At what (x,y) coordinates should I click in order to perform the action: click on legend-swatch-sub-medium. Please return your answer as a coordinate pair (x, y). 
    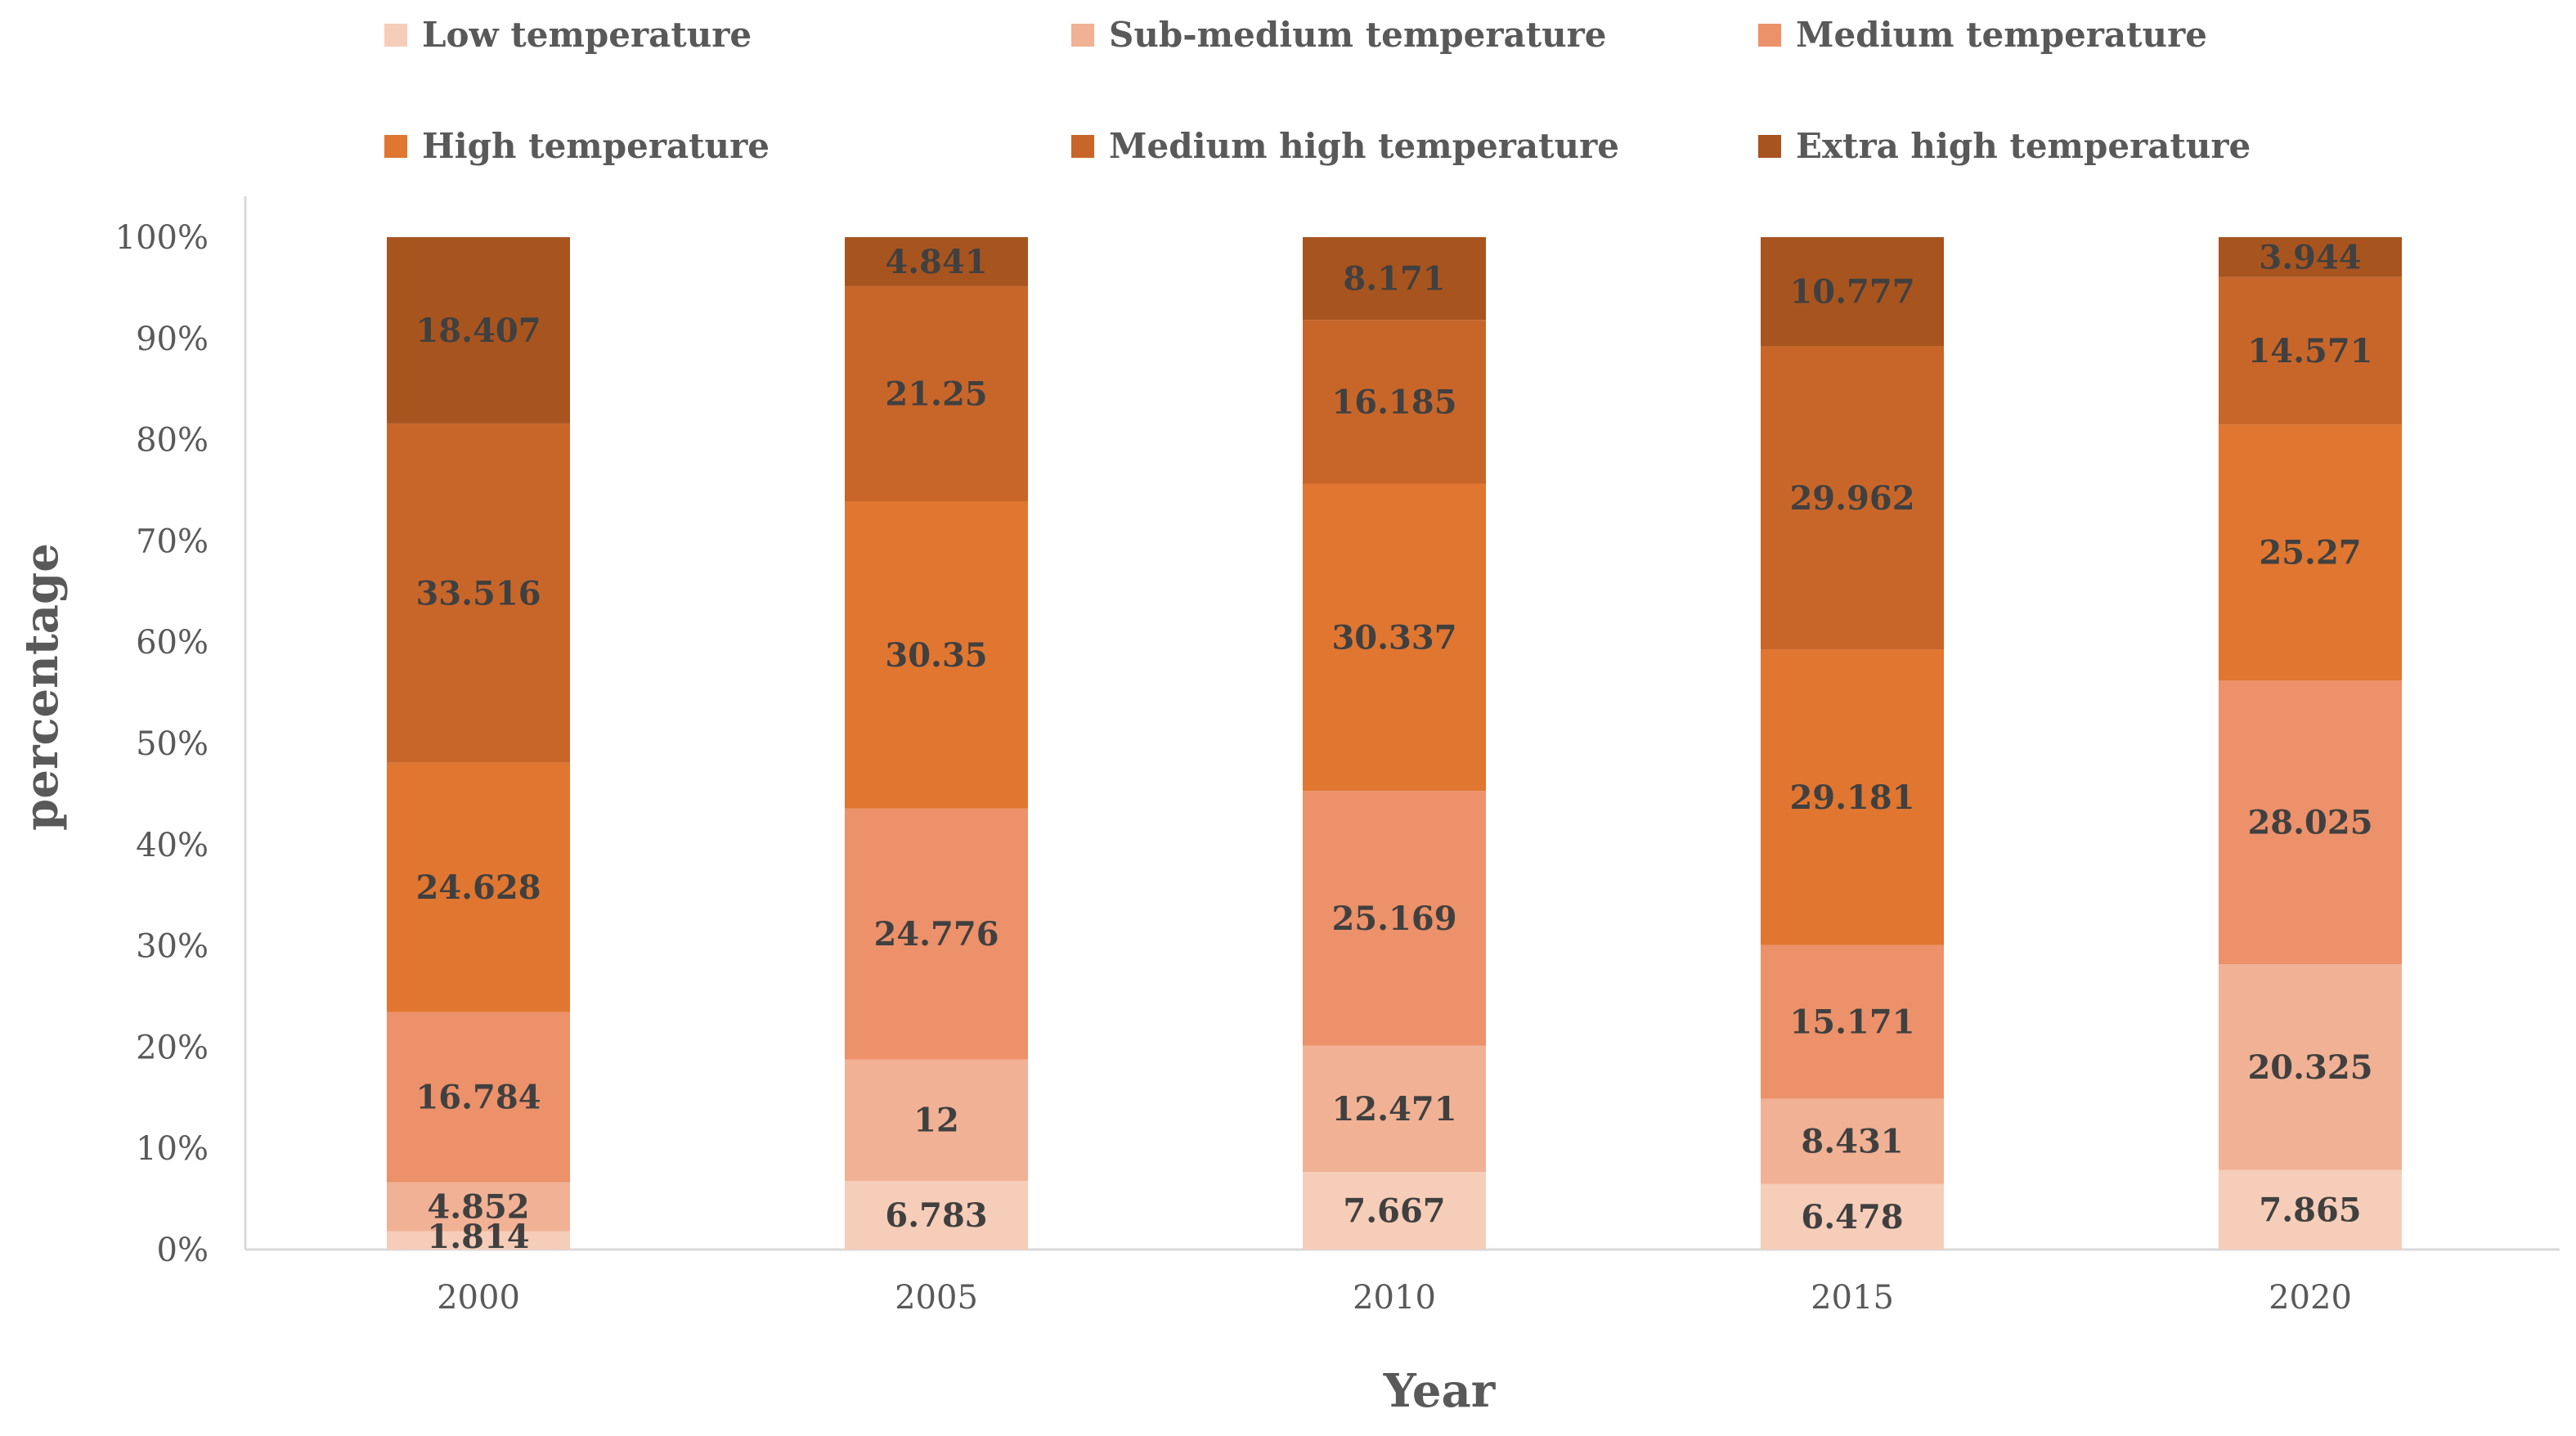
    Looking at the image, I should click on (1082, 35).